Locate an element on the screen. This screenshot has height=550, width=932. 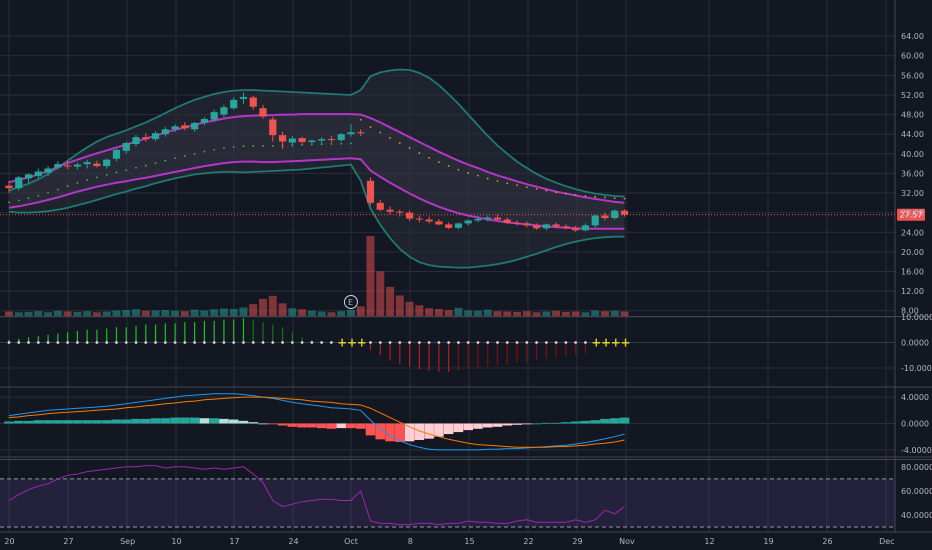
price-tick-label: 60.00 is located at coordinates (912, 56).